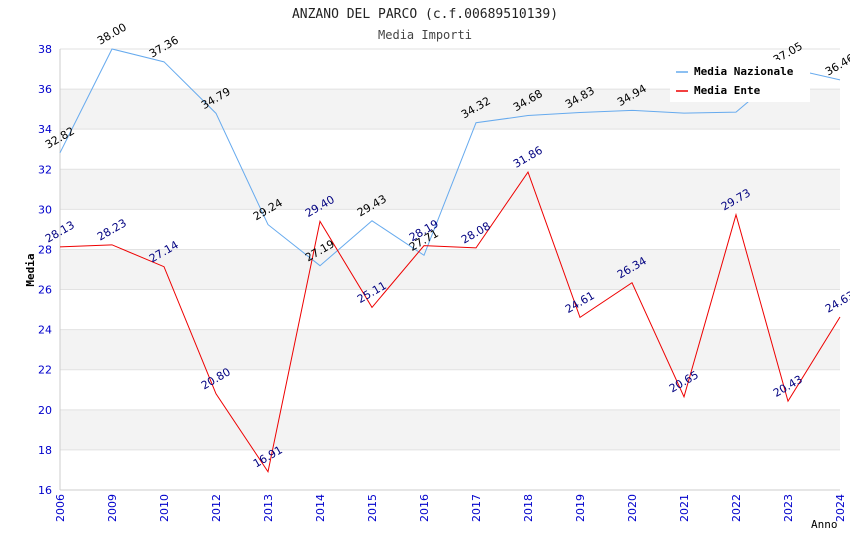  I want to click on legend-label-nazionale: Media Nazionale, so click(744, 71).